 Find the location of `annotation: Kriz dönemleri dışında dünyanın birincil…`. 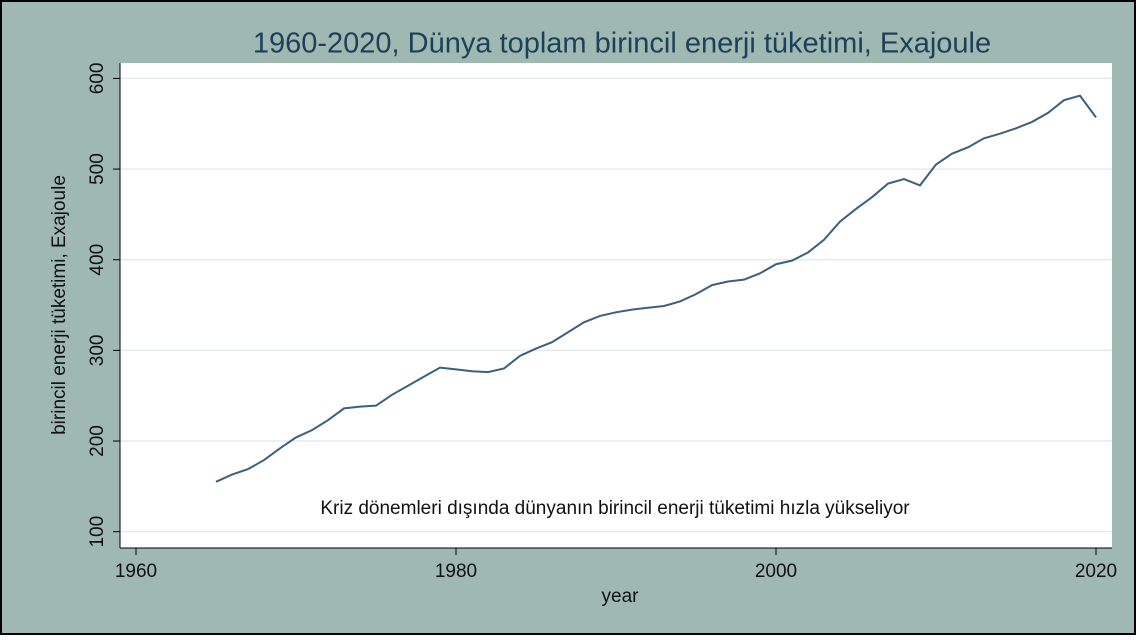

annotation: Kriz dönemleri dışında dünyanın birincil… is located at coordinates (615, 508).